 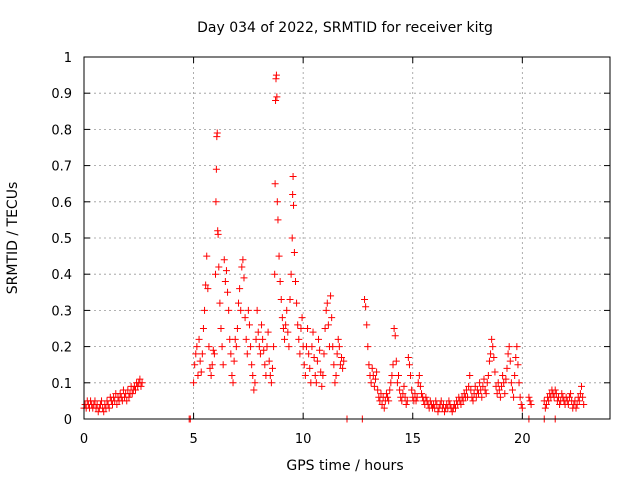 I want to click on y-axis-title: SRMTID / TECUs, so click(x=13, y=238).